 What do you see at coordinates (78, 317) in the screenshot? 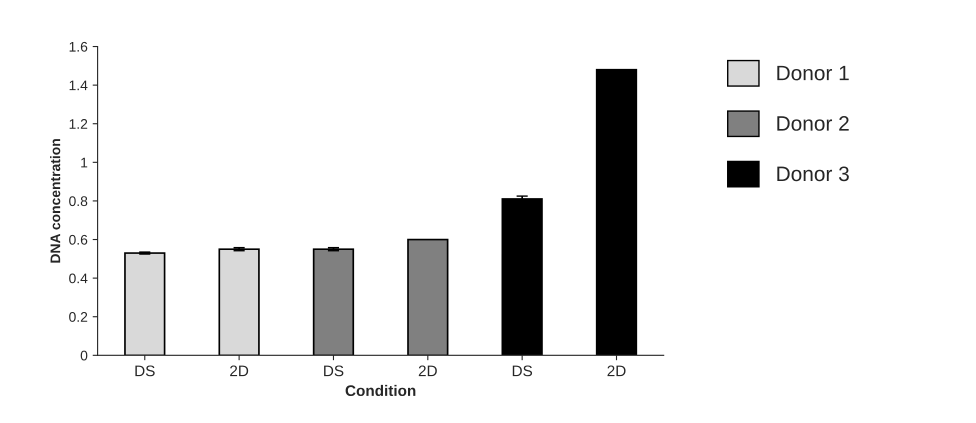
I see `y-tick-label: 0.2` at bounding box center [78, 317].